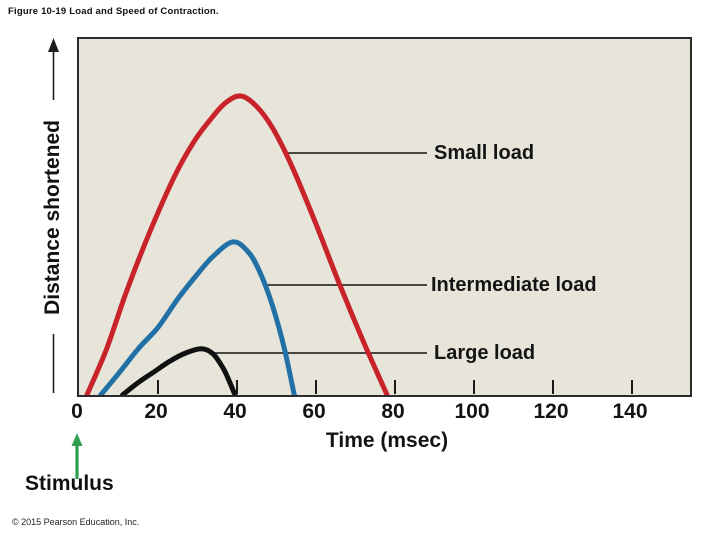 This screenshot has height=540, width=720. I want to click on series-label-large-load: Large load, so click(485, 353).